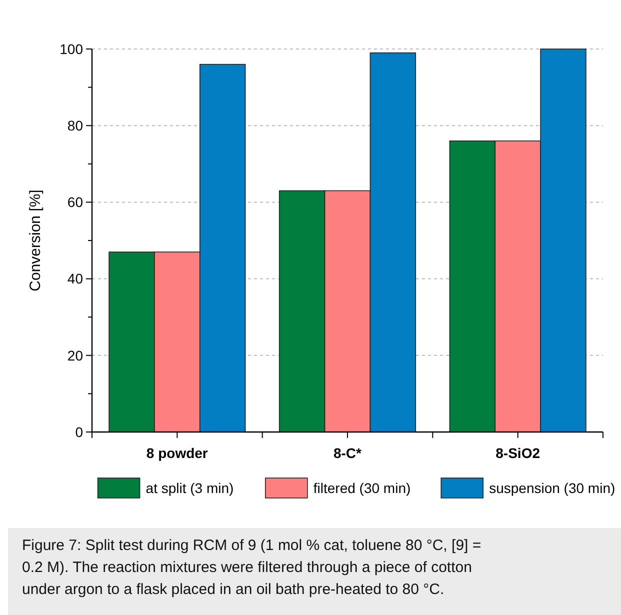  What do you see at coordinates (75, 355) in the screenshot?
I see `y-tick-label: 20` at bounding box center [75, 355].